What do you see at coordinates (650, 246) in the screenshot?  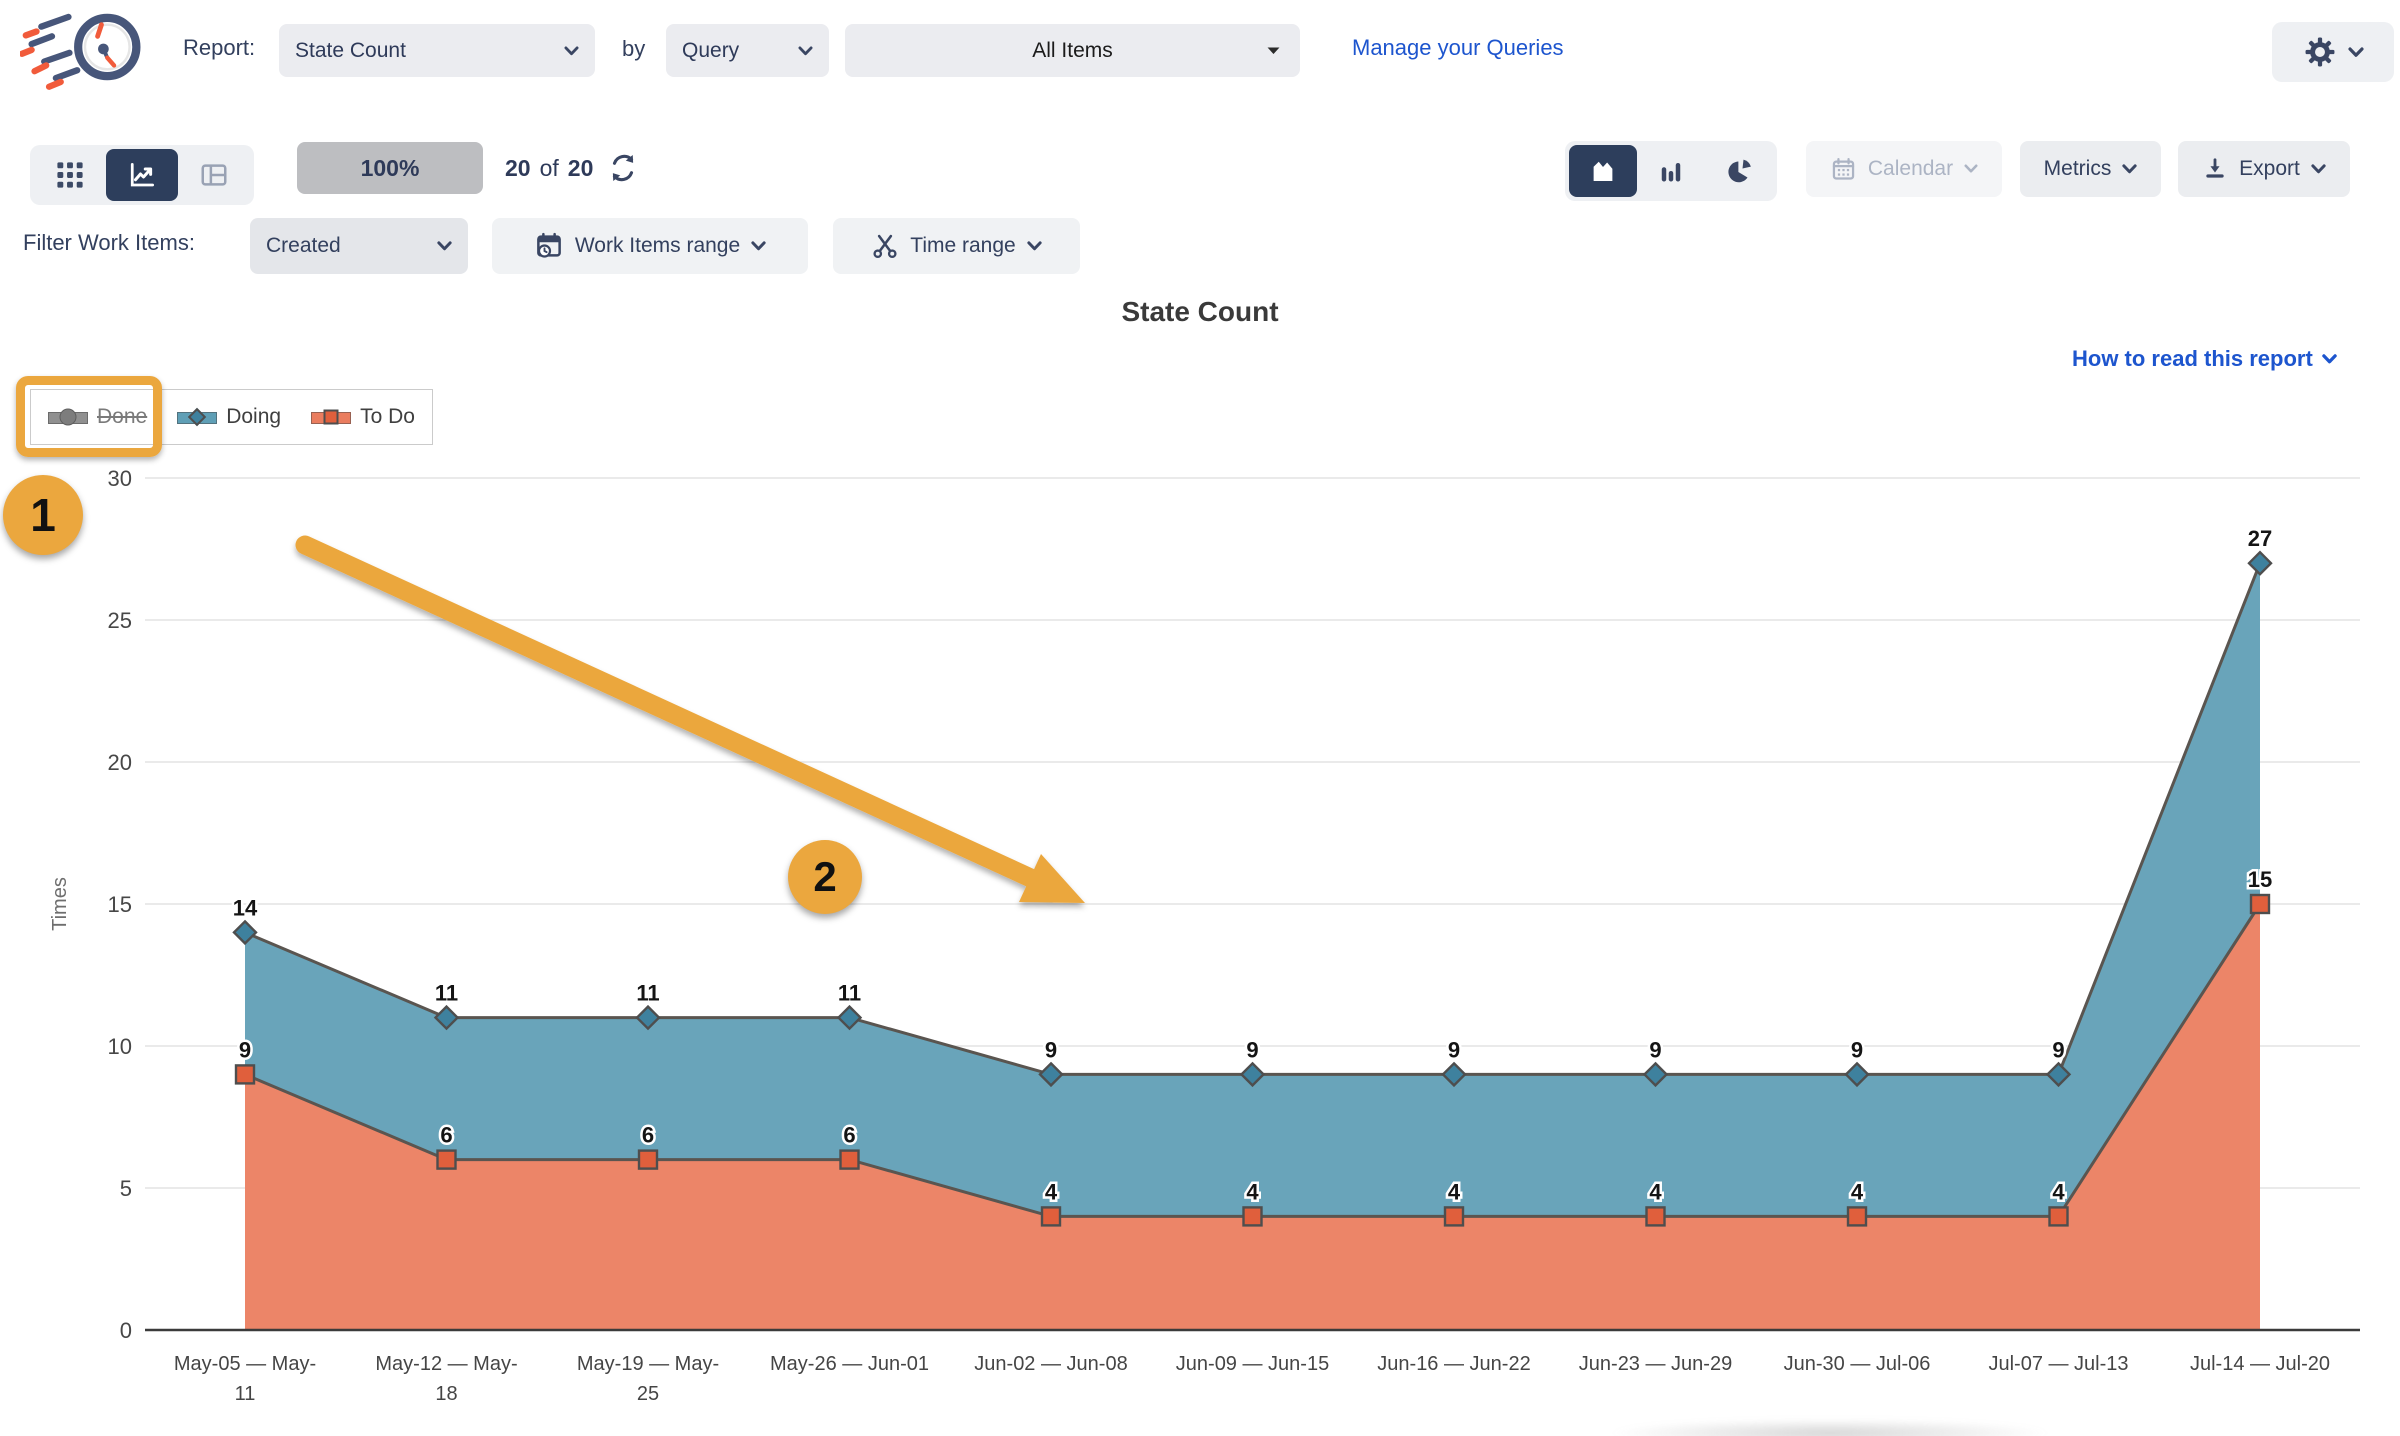 I see `work-items-range-button: Work Items range` at bounding box center [650, 246].